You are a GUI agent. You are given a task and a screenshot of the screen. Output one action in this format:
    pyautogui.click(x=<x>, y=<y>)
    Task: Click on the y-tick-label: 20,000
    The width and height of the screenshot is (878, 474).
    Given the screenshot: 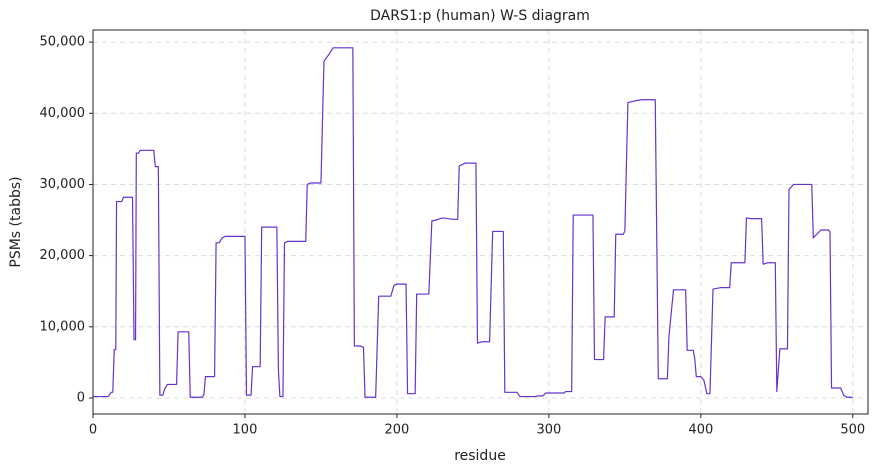 What is the action you would take?
    pyautogui.click(x=63, y=255)
    